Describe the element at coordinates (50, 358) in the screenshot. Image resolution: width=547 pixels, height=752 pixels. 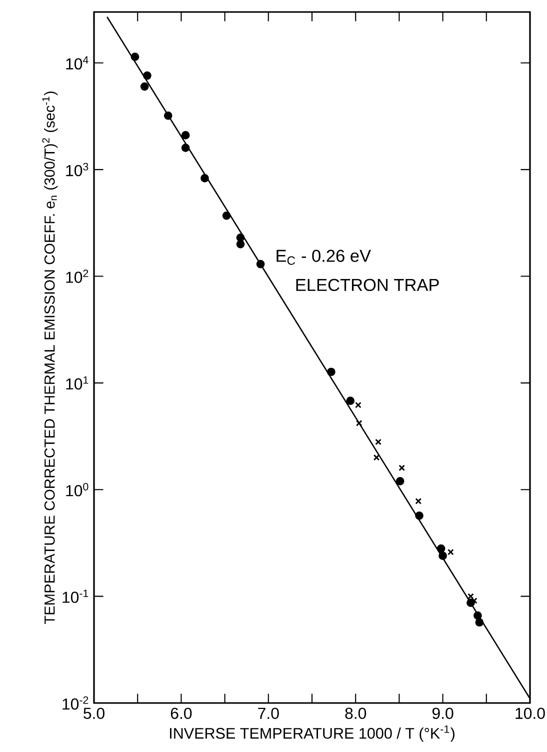
I see `y-axis-title: TEMPERATURE CORRECTED THERMAL EMISSION COEFF. e$_{n}$ (300/T)$^{2}$ (sec$^{-1}$)` at that location.